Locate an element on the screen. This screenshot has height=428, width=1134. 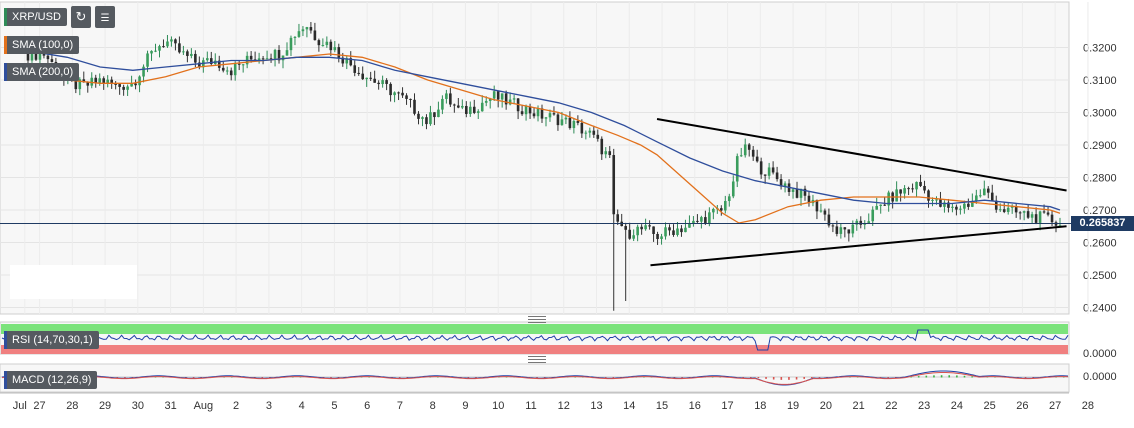
macd-label: MACD (12,26,9) is located at coordinates (52, 380).